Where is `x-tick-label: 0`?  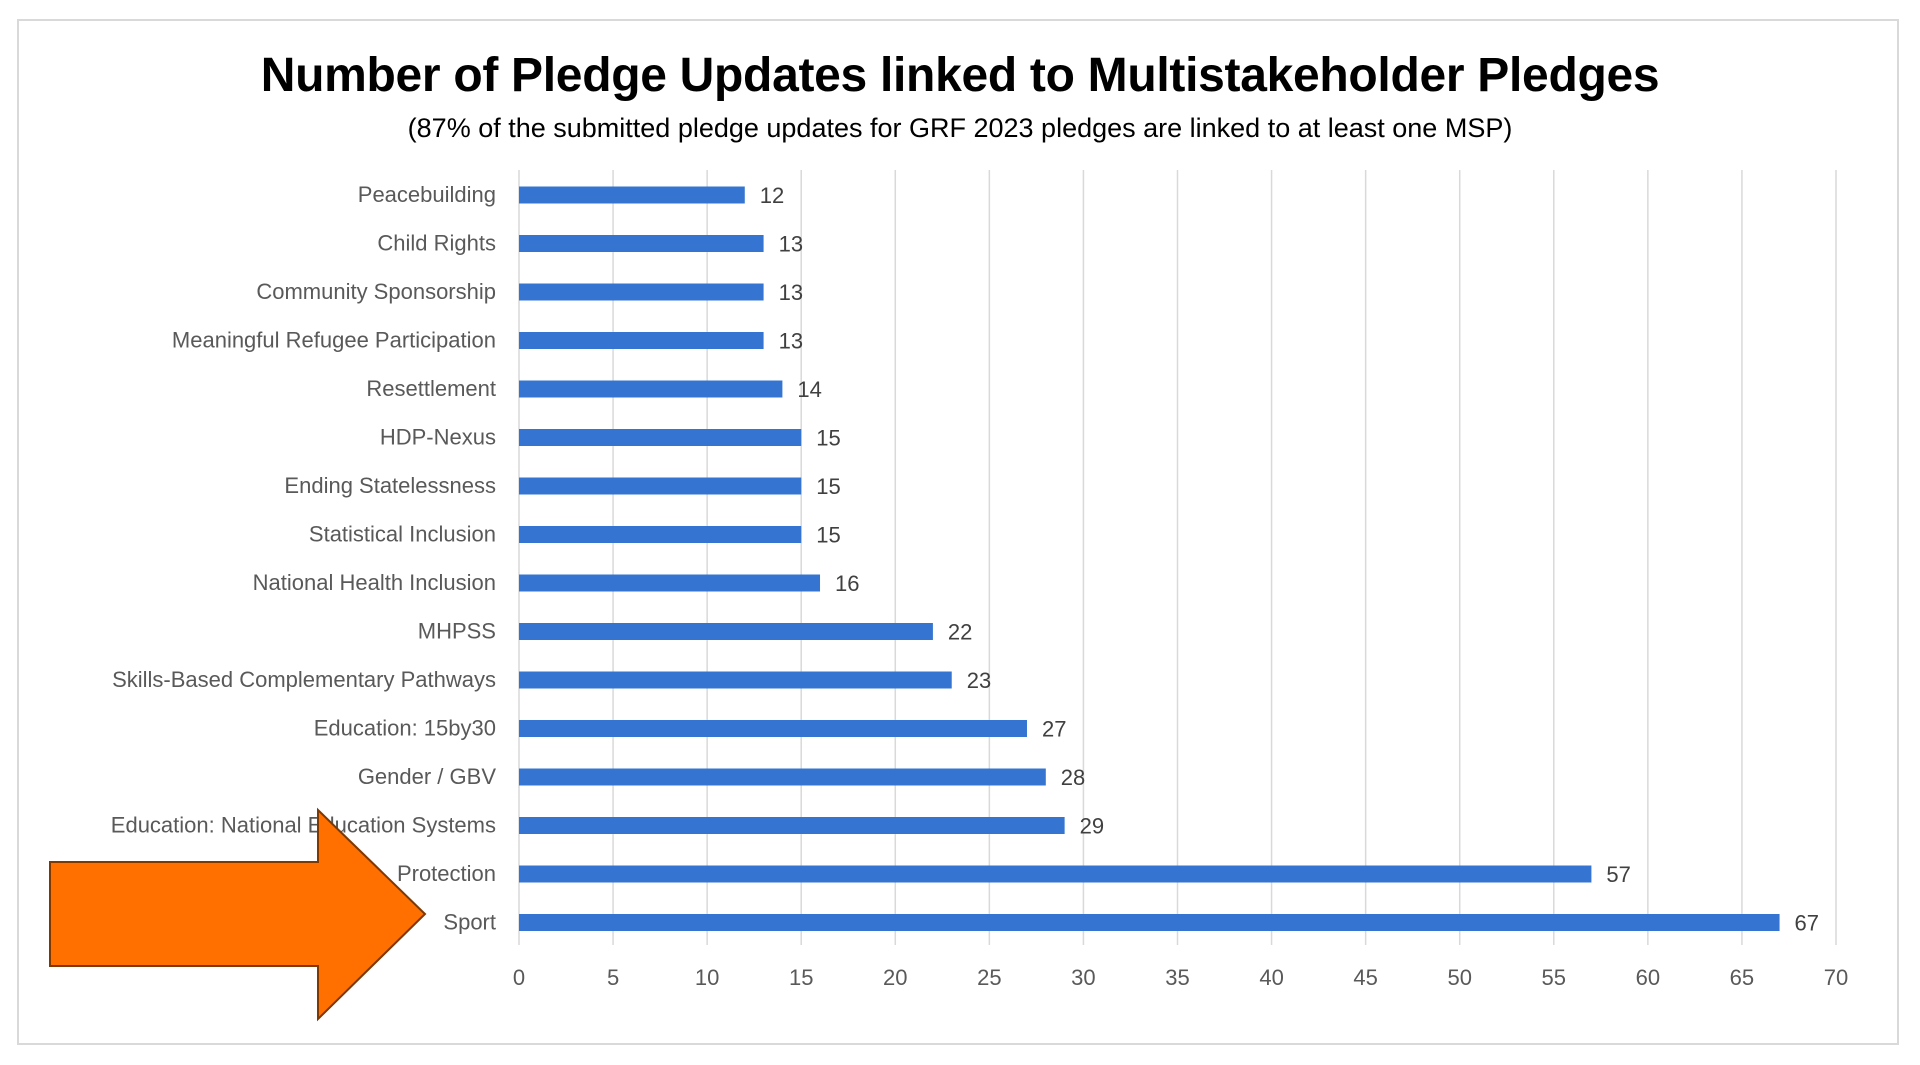 x-tick-label: 0 is located at coordinates (519, 977).